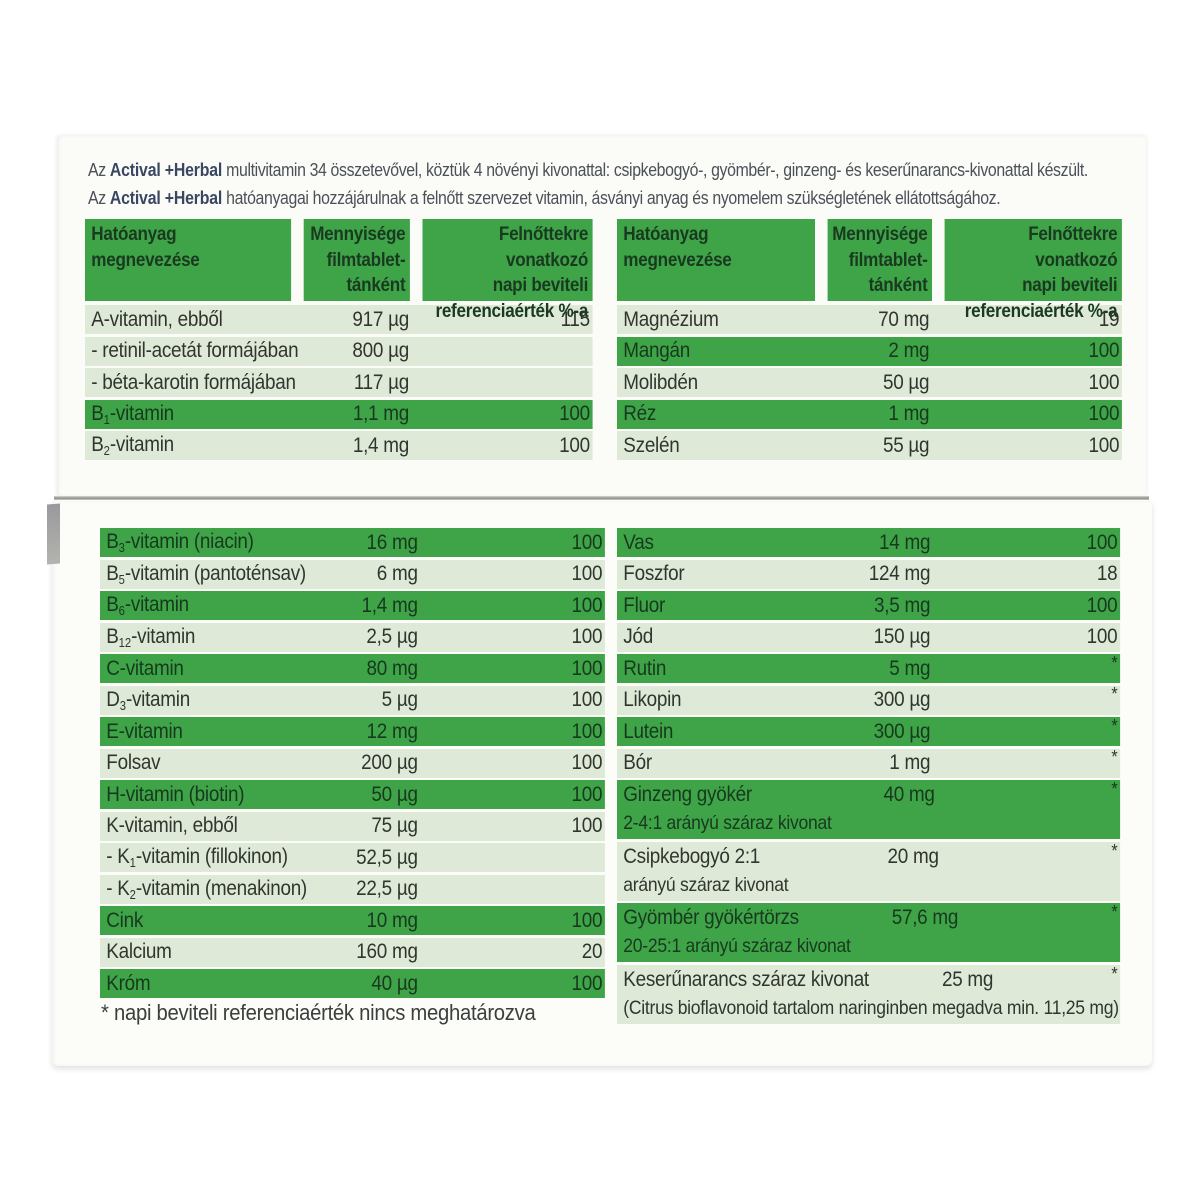 The width and height of the screenshot is (1200, 1200). Describe the element at coordinates (706, 884) in the screenshot. I see `ingredient-detail-line: arányú száraz kivonat` at that location.